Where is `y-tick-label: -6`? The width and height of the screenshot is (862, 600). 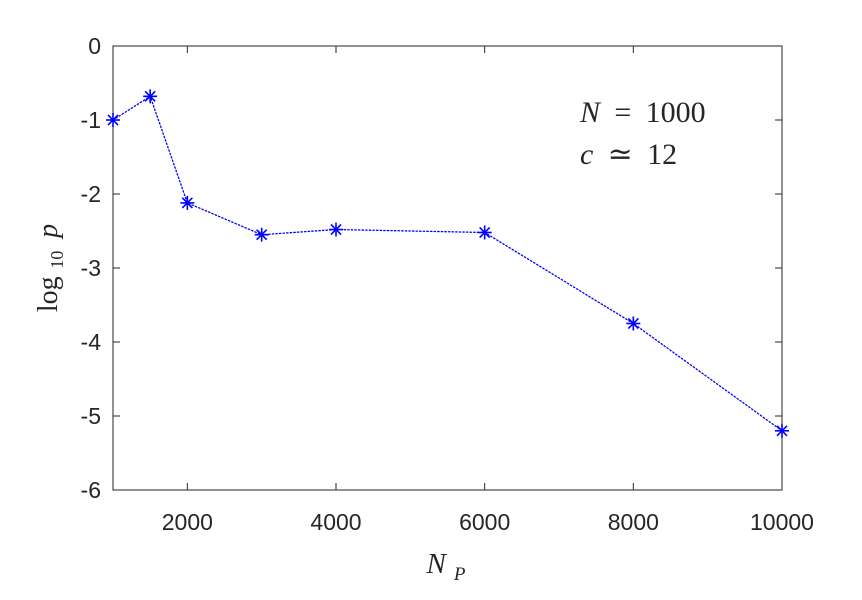 y-tick-label: -6 is located at coordinates (91, 490).